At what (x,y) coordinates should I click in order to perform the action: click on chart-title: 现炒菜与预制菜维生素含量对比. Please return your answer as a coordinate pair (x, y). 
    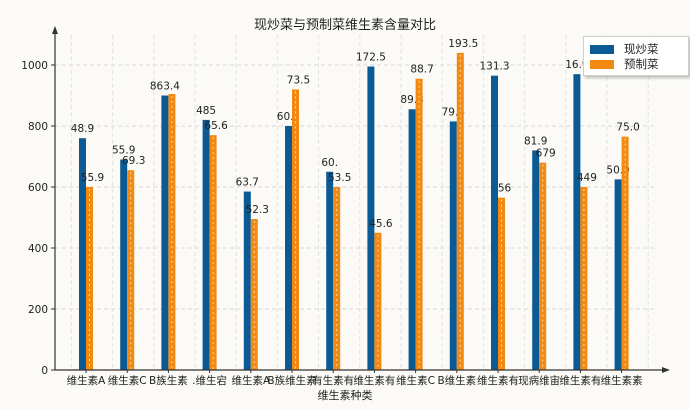
    Looking at the image, I should click on (344, 25).